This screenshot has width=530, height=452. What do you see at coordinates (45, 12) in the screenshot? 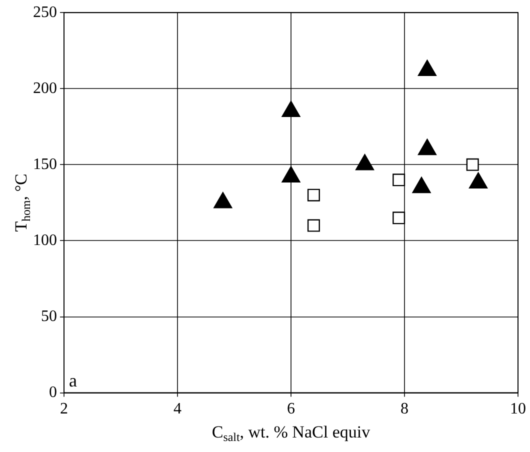
I see `y-tick-label: 250` at bounding box center [45, 12].